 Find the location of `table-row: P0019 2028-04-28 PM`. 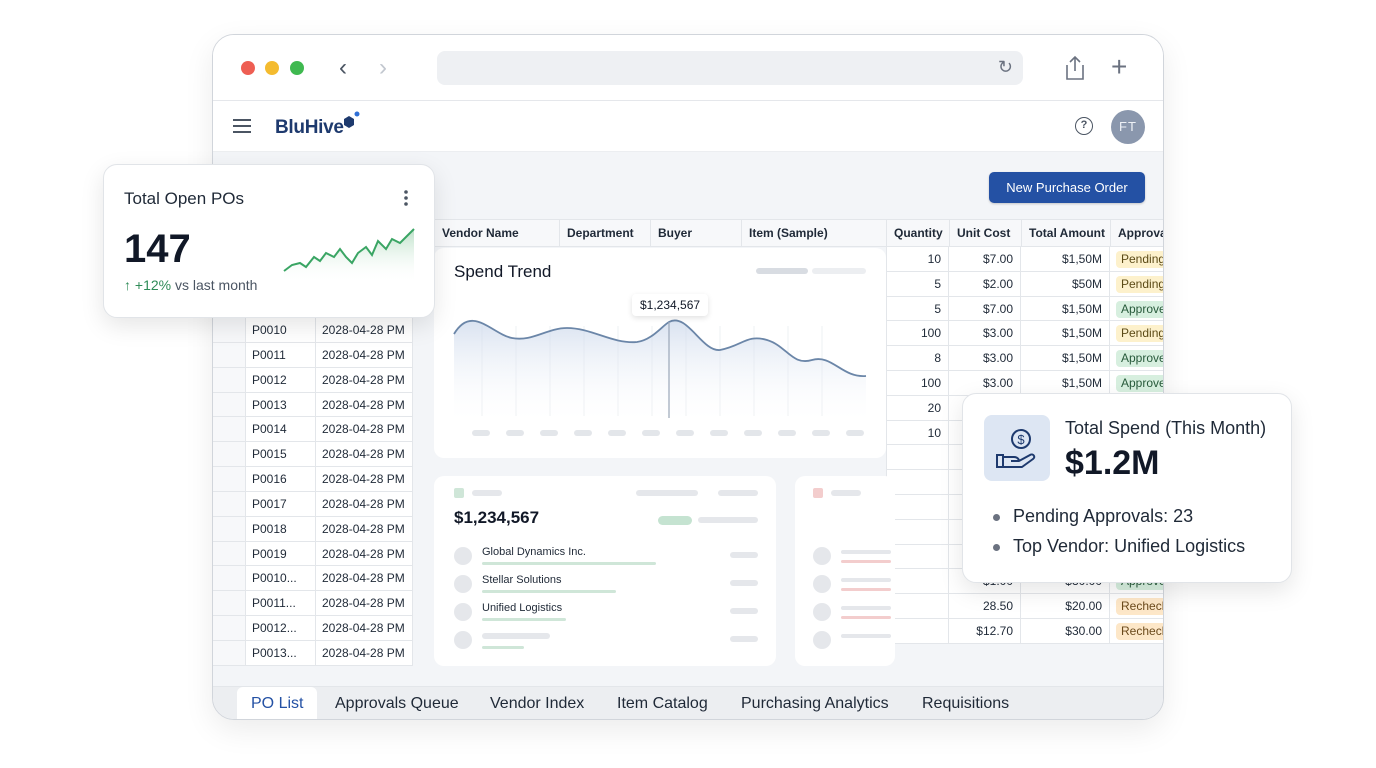

table-row: P0019 2028-04-28 PM is located at coordinates (313, 554).